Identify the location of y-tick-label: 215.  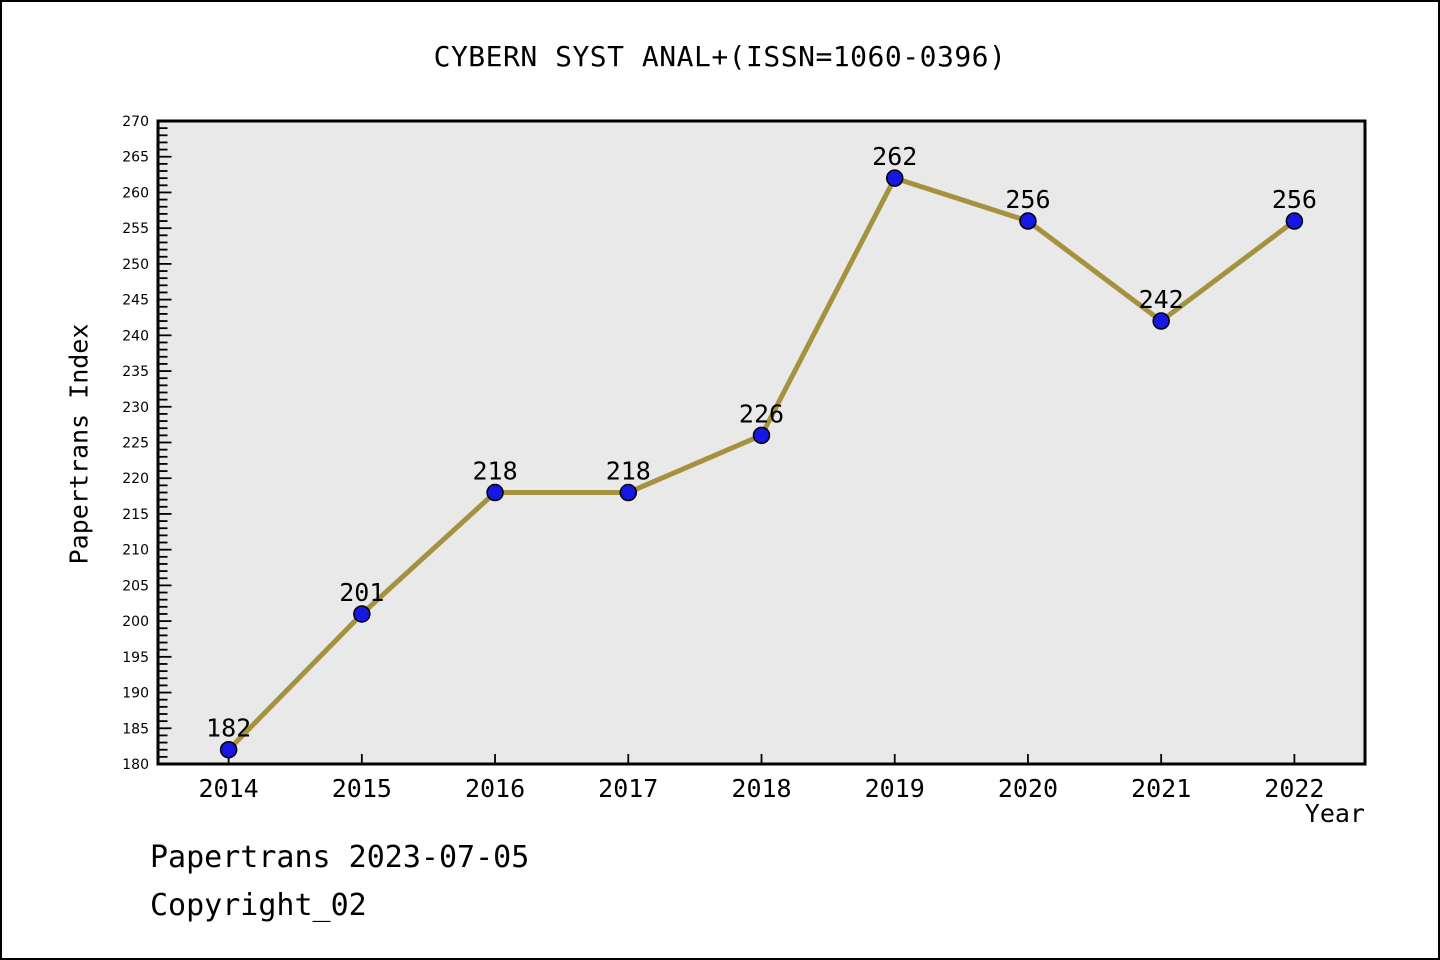
(135, 515).